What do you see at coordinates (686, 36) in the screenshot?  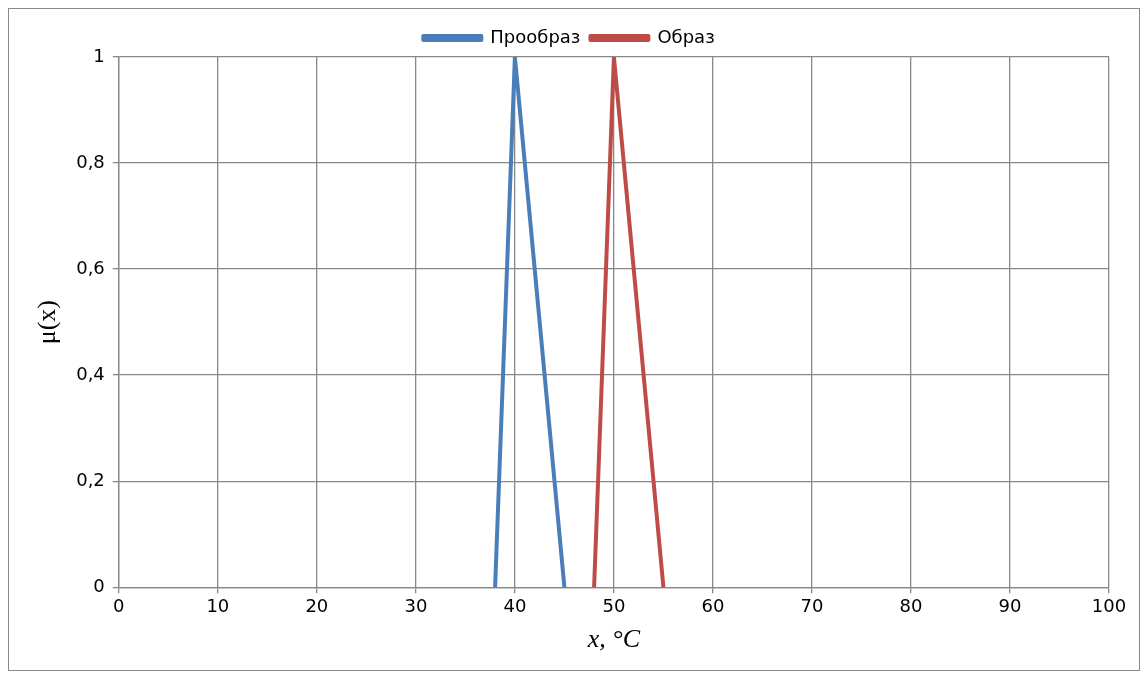 I see `legend-label: Образ` at bounding box center [686, 36].